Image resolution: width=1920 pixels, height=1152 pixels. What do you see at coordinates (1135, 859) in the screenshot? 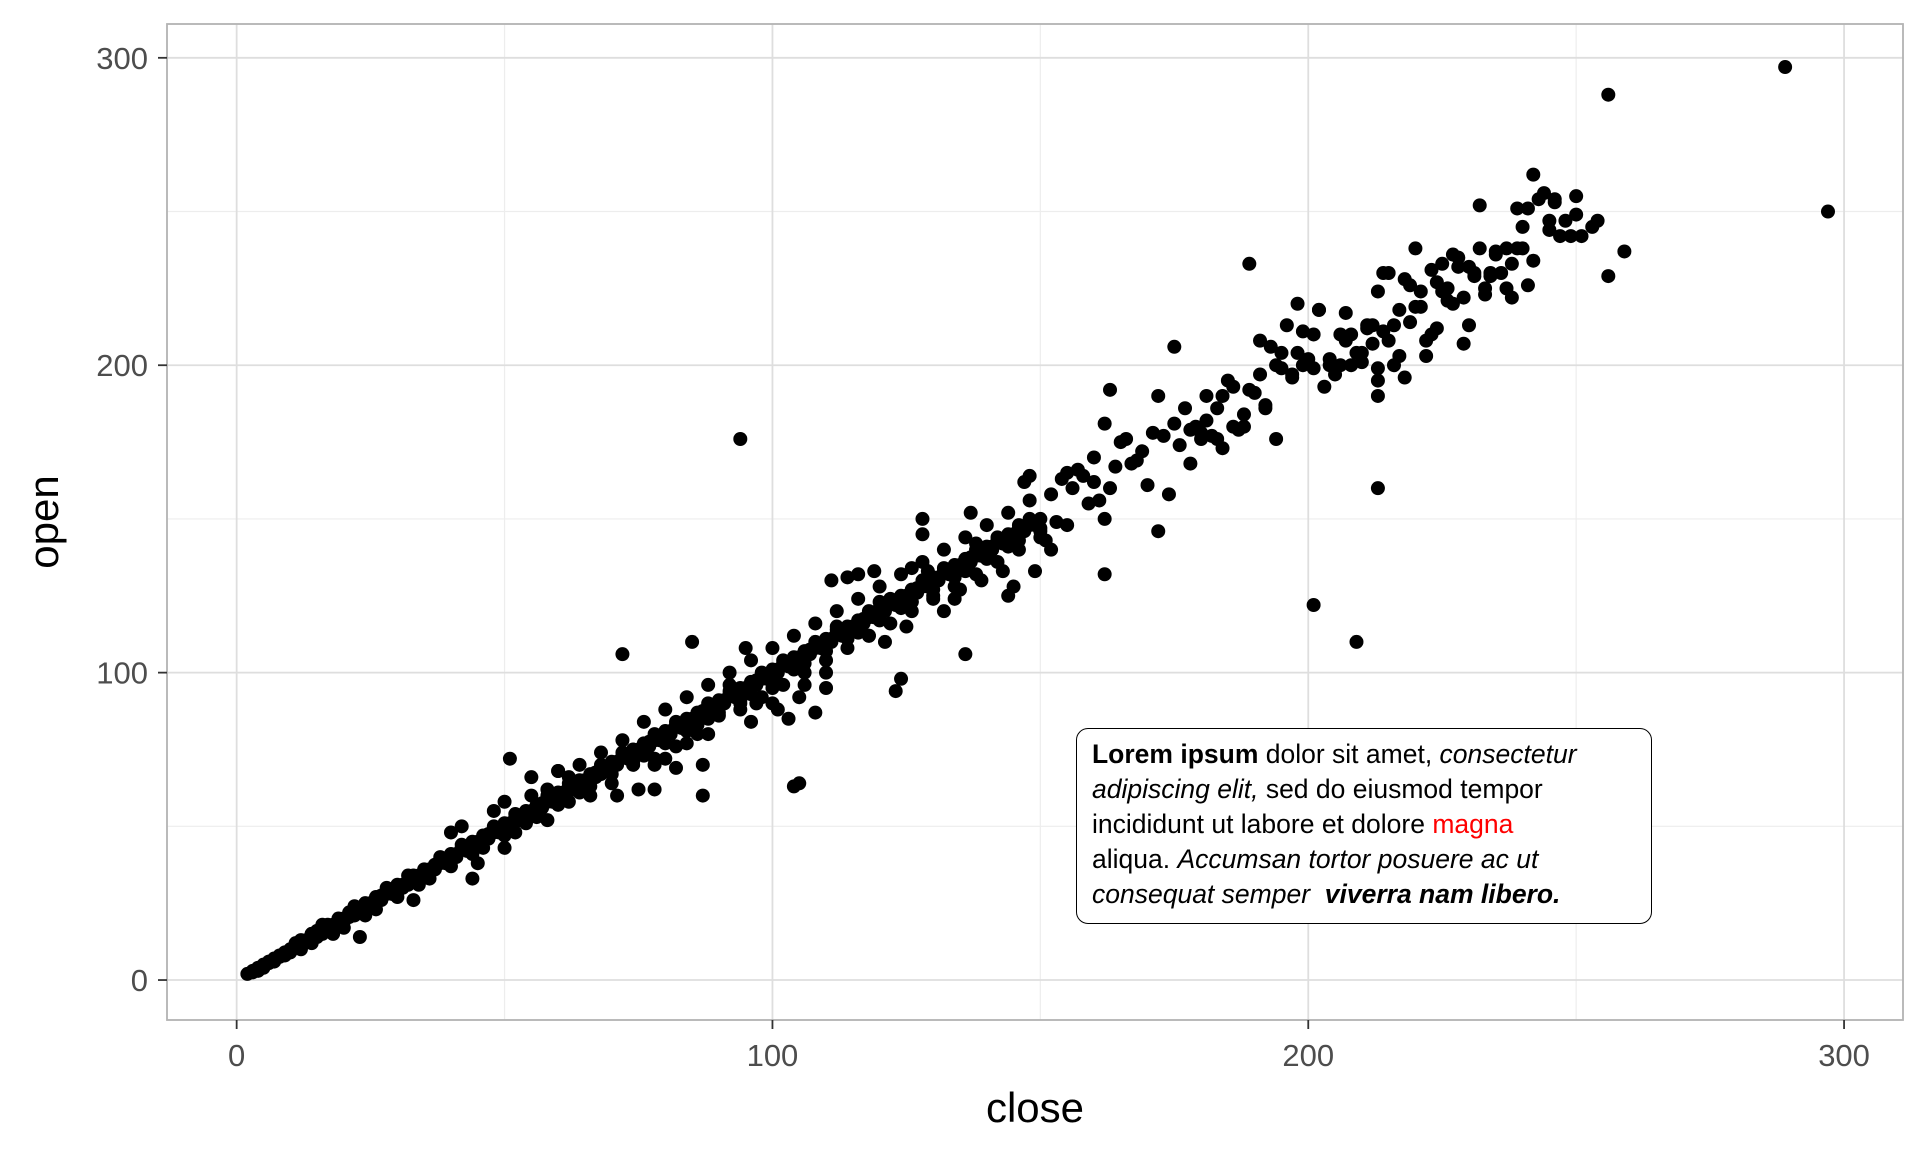
I see `annotation-segment: aliqua.` at bounding box center [1135, 859].